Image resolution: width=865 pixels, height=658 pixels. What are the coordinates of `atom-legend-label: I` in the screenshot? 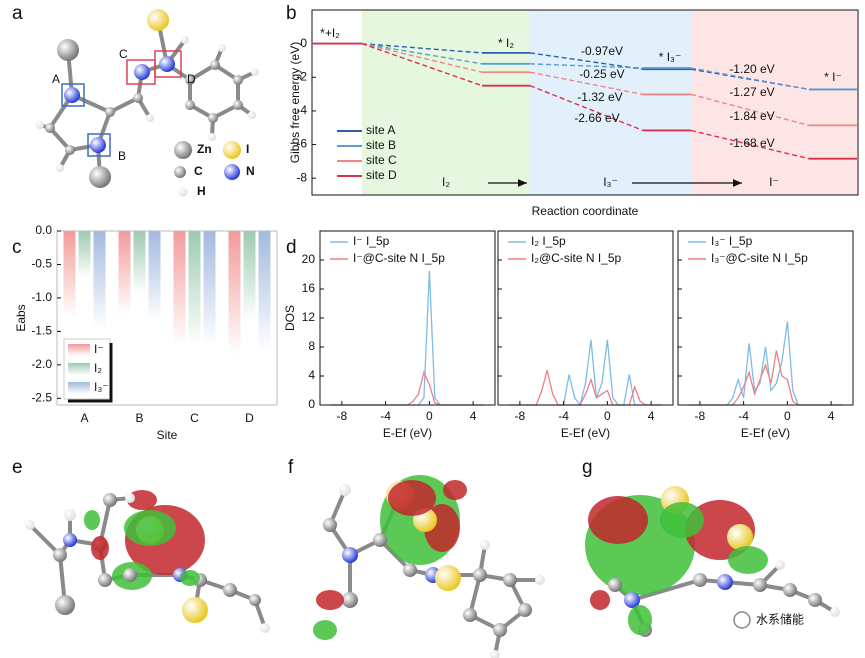 It's located at (247, 149).